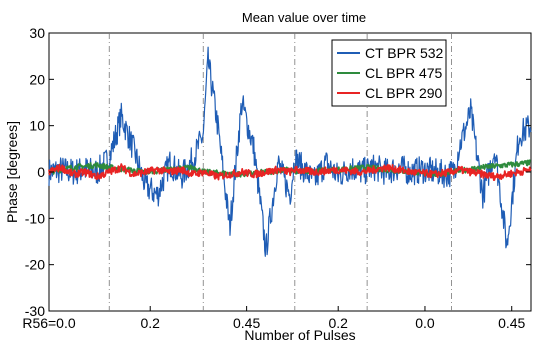 This screenshot has width=555, height=344. What do you see at coordinates (37, 79) in the screenshot?
I see `y-tick-label-1: 20` at bounding box center [37, 79].